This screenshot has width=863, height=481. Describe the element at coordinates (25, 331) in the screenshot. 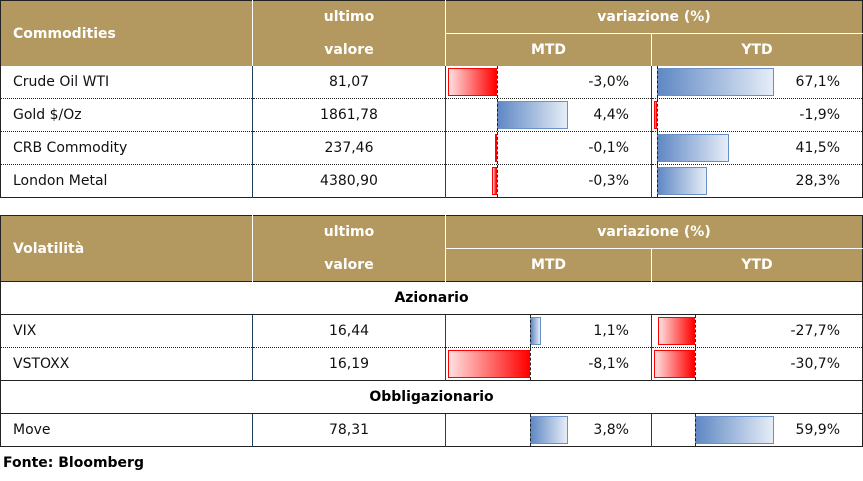

I see `row-name: VIX` at that location.